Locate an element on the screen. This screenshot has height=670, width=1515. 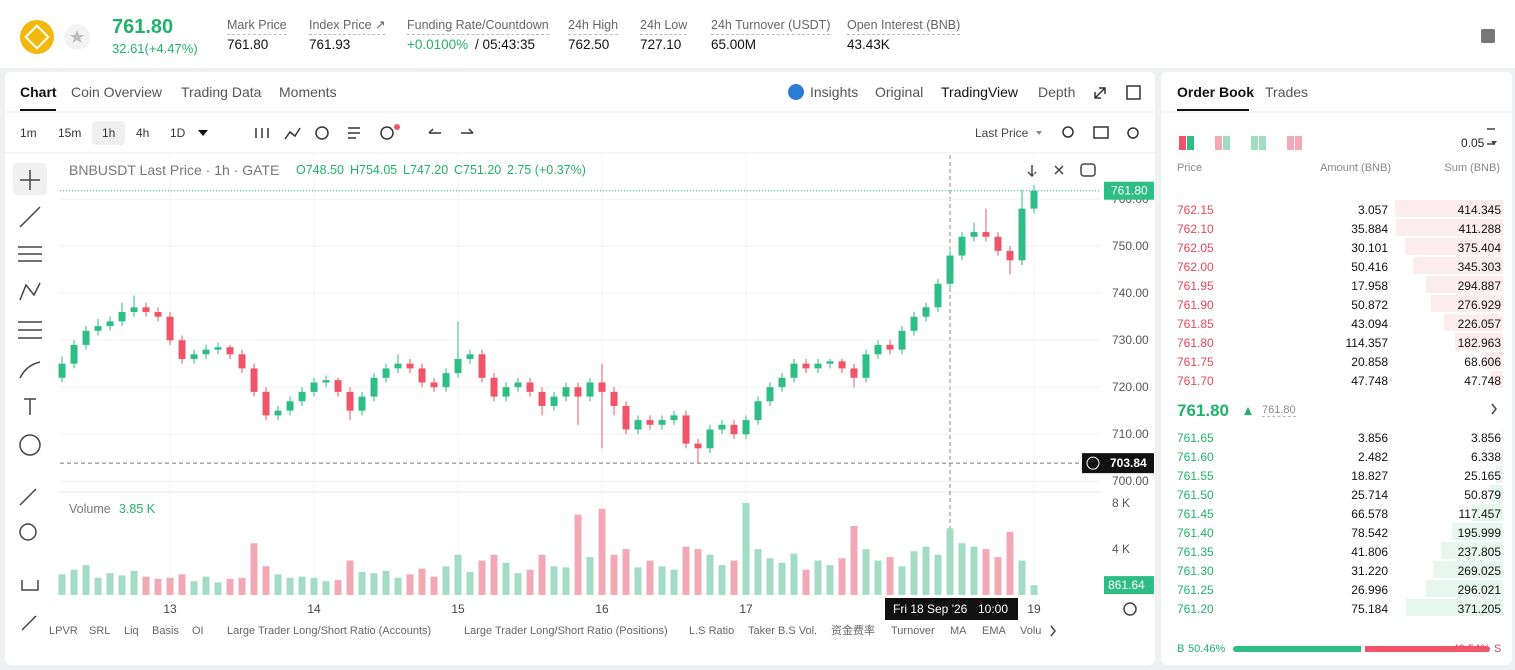
layout-icon is located at coordinates (1133, 92).